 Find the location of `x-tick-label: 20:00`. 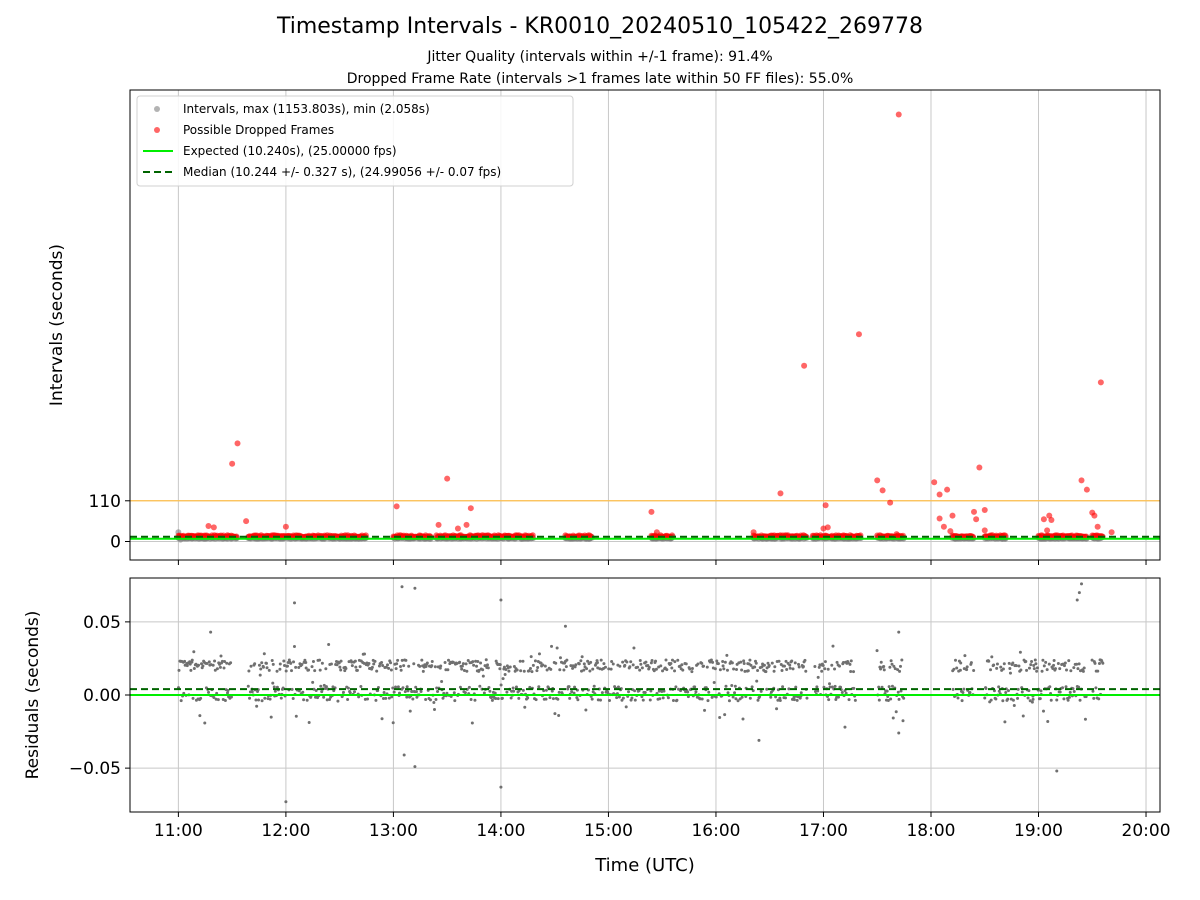

x-tick-label: 20:00 is located at coordinates (1146, 831).